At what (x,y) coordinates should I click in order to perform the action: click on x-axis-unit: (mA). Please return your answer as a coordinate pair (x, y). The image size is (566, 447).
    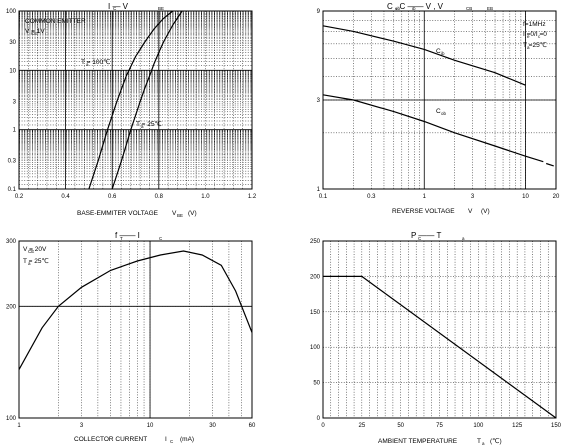
    Looking at the image, I should click on (187, 439).